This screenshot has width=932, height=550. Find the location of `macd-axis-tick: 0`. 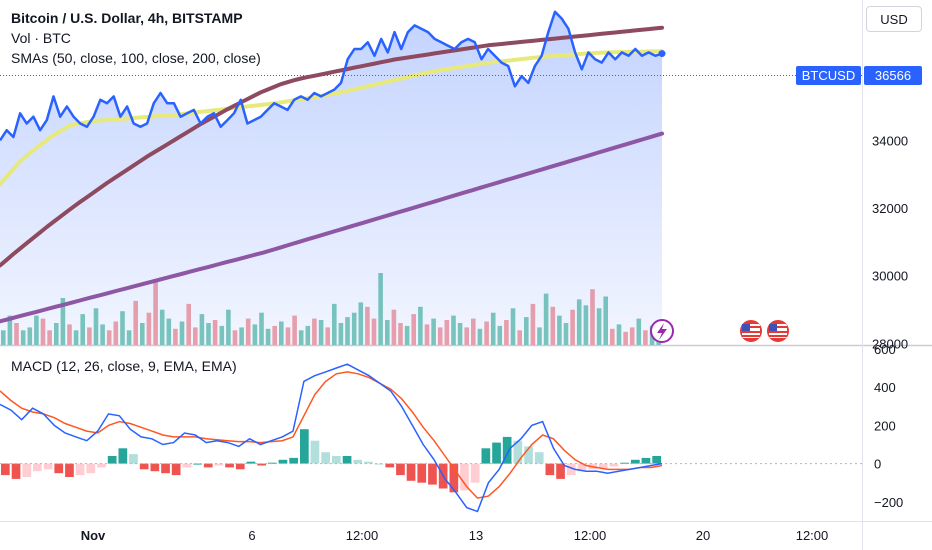

macd-axis-tick: 0 is located at coordinates (877, 464).